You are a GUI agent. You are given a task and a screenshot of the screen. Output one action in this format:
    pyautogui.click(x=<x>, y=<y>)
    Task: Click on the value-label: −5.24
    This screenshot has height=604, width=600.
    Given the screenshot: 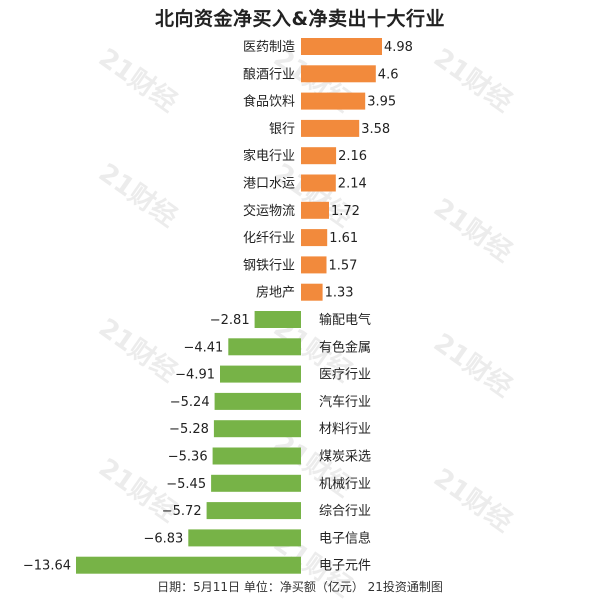 What is the action you would take?
    pyautogui.click(x=190, y=402)
    